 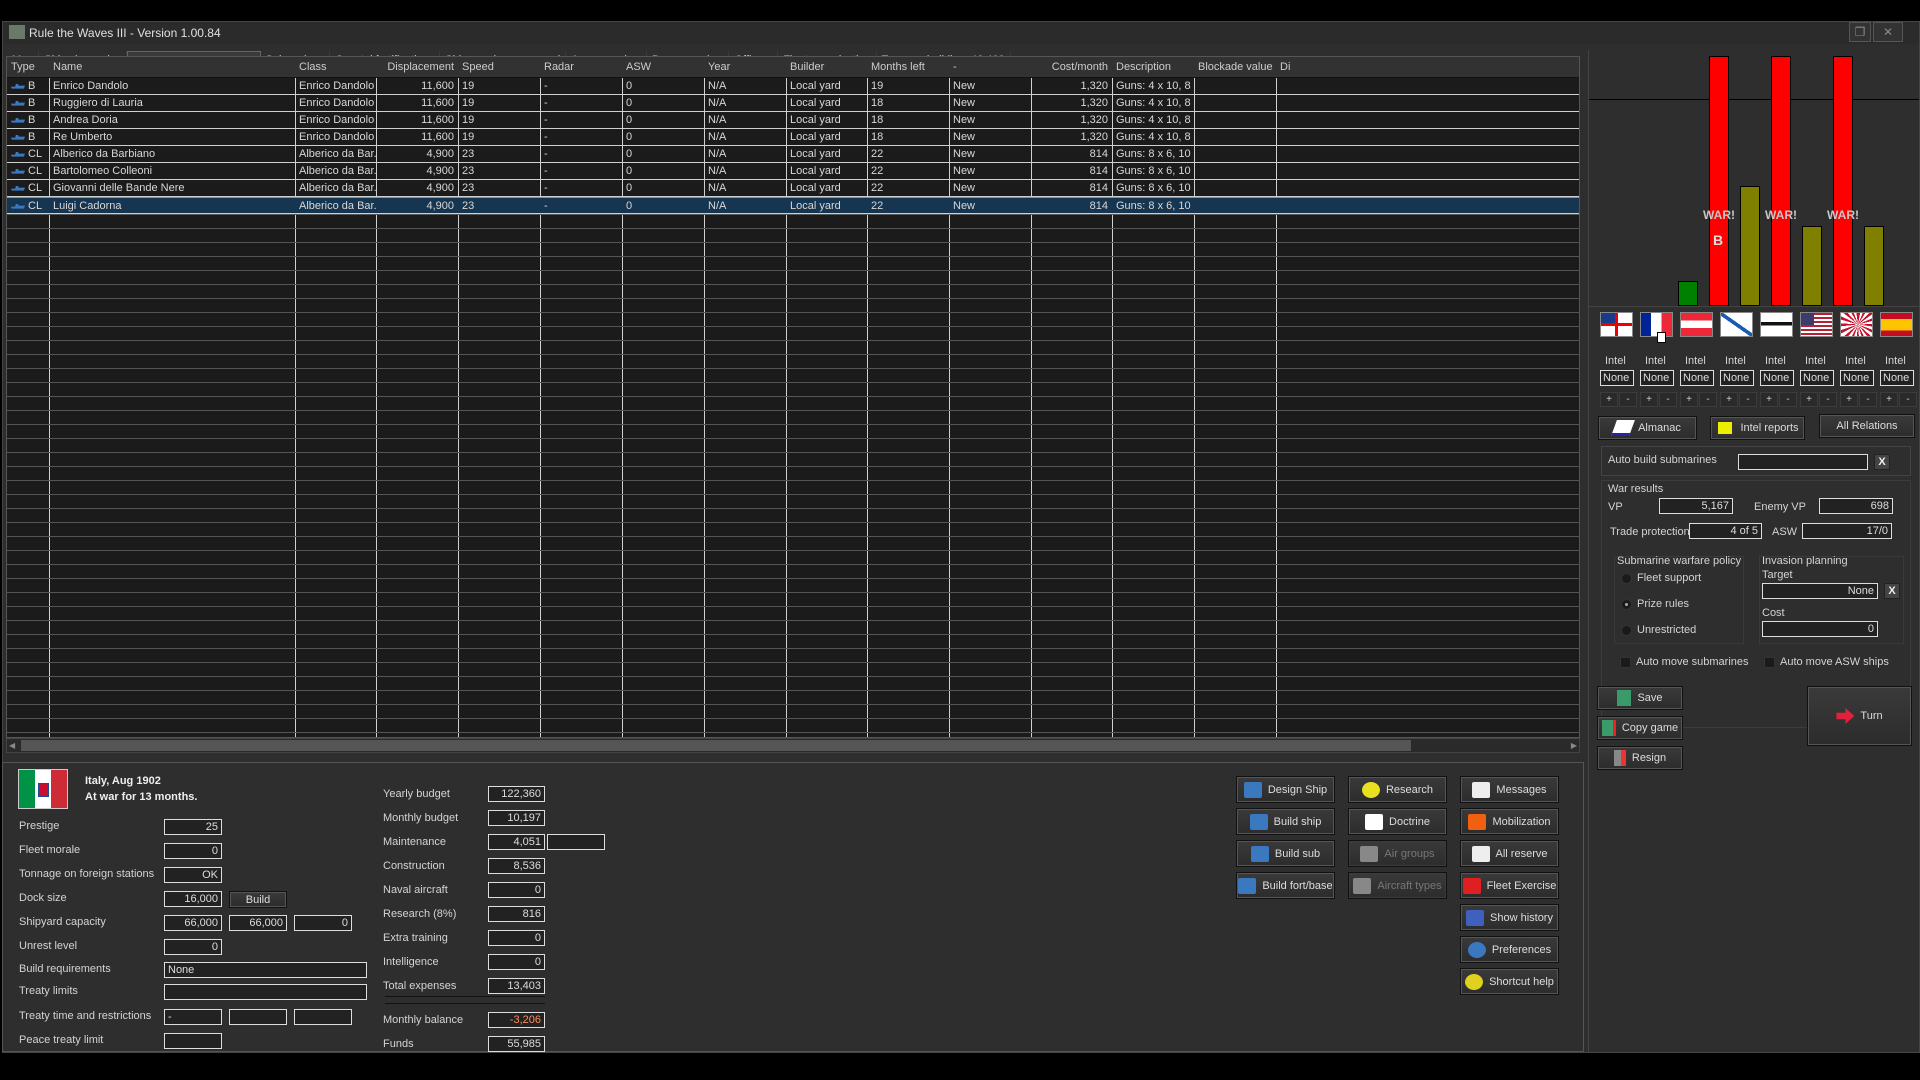 What do you see at coordinates (1816, 324) in the screenshot?
I see `usa-flag-icon` at bounding box center [1816, 324].